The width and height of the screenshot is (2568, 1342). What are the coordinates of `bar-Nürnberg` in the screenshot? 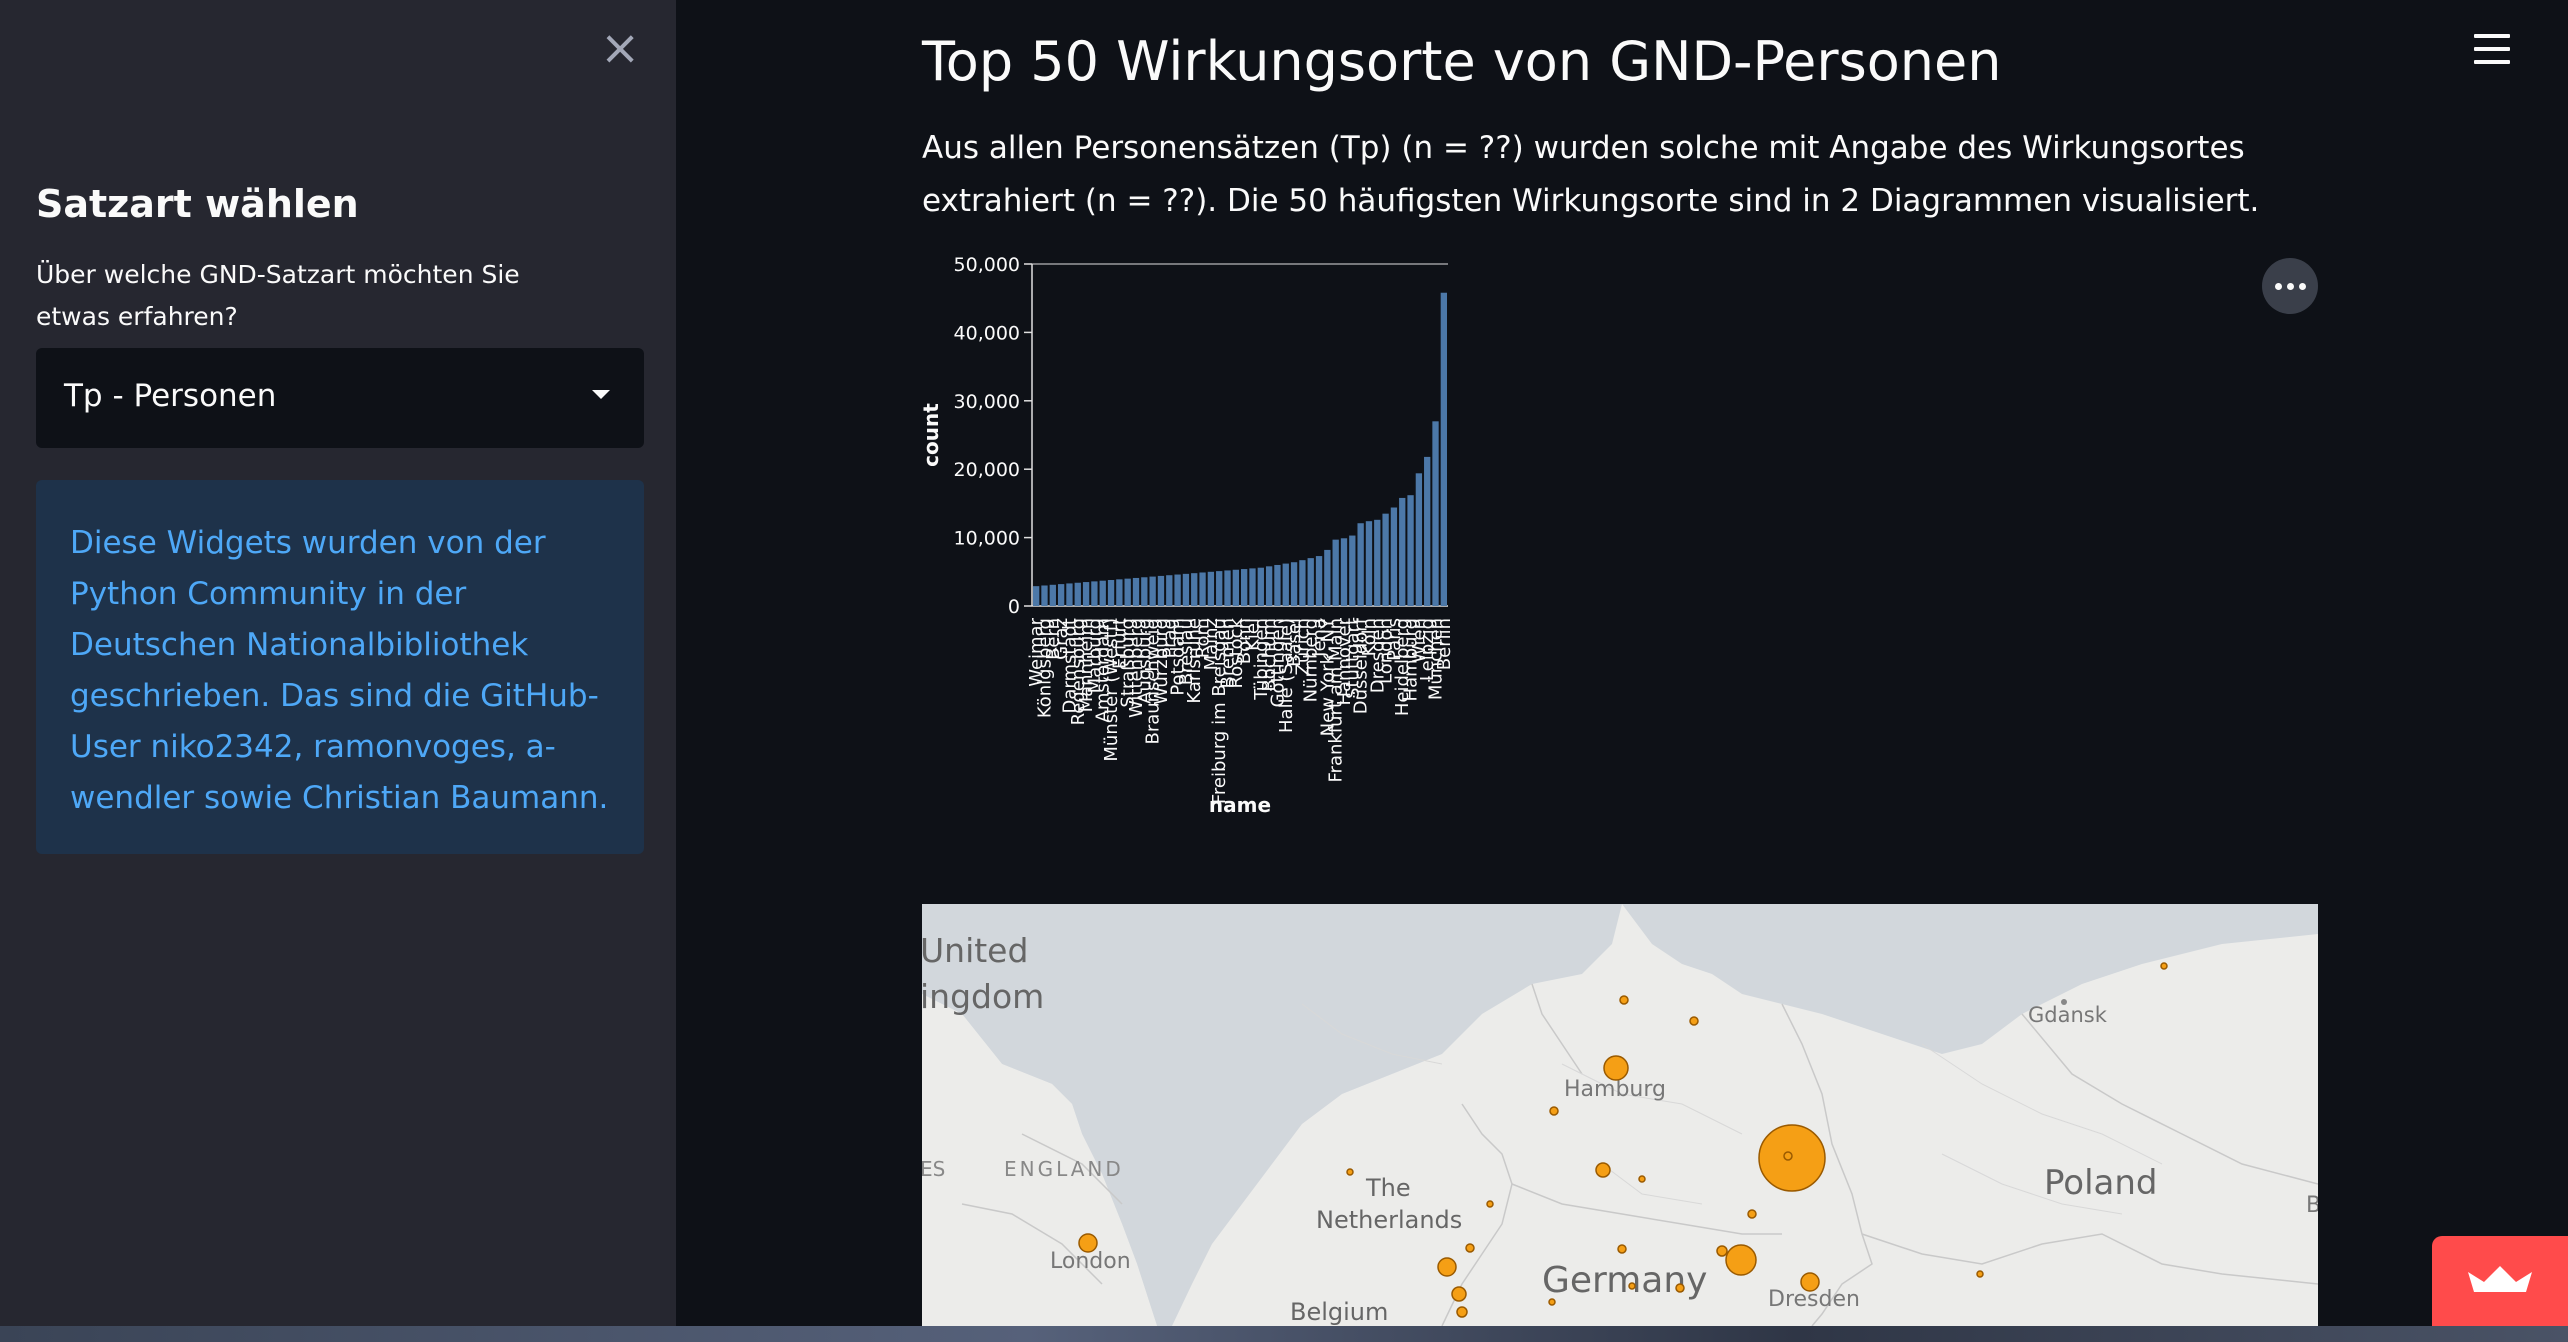 It's located at (1310, 582).